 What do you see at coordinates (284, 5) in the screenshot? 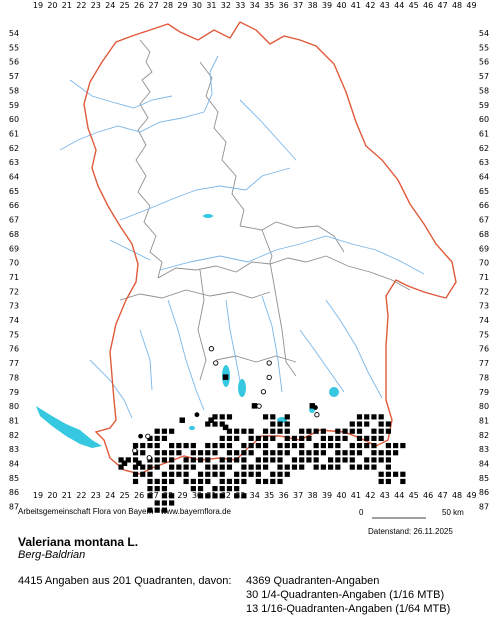
I see `x-axis-label: 36` at bounding box center [284, 5].